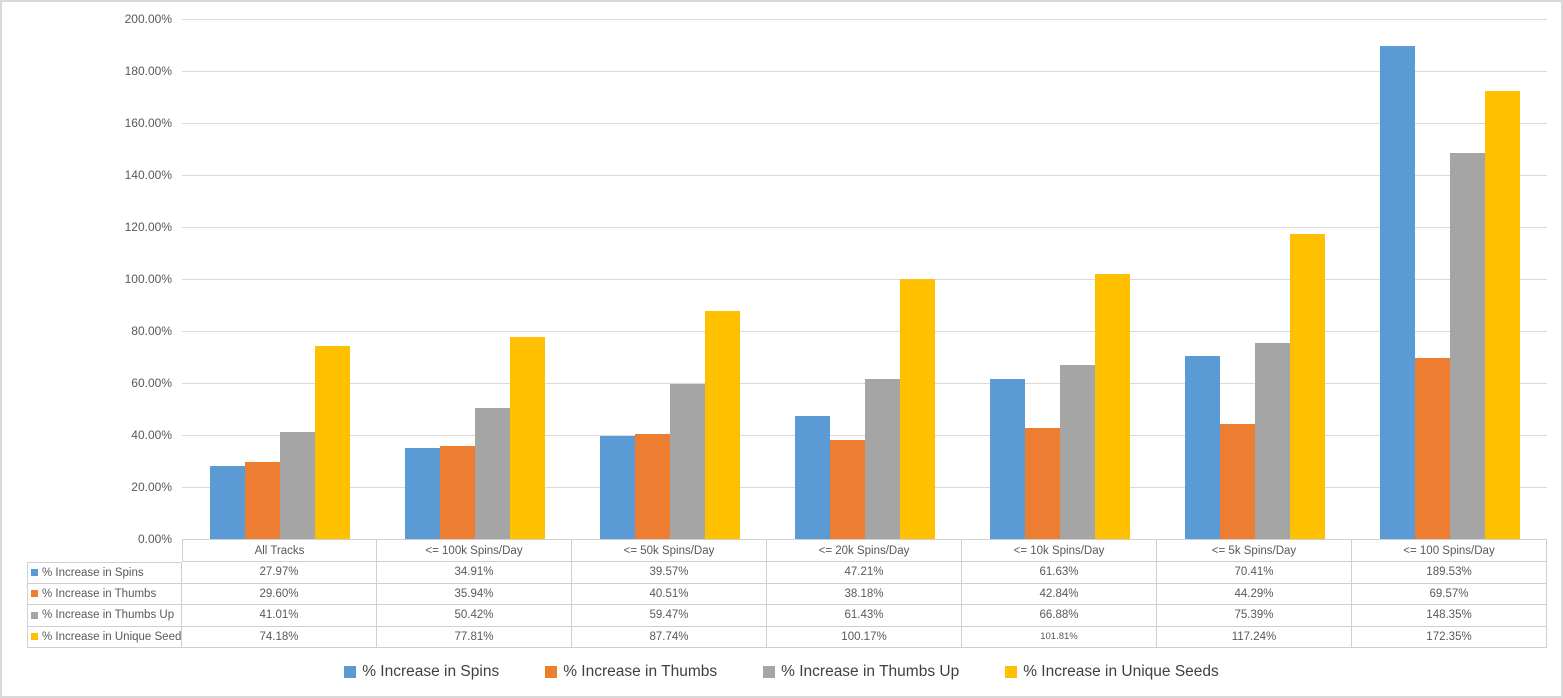 The height and width of the screenshot is (698, 1563). What do you see at coordinates (864, 550) in the screenshot?
I see `table-header-cell: <= 20k Spins/Day` at bounding box center [864, 550].